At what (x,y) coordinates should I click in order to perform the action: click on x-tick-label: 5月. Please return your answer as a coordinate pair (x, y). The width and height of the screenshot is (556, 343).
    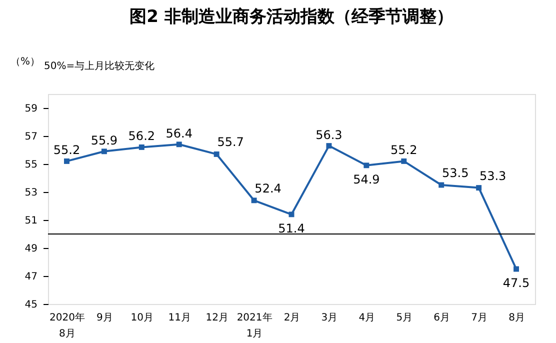
    Looking at the image, I should click on (404, 318).